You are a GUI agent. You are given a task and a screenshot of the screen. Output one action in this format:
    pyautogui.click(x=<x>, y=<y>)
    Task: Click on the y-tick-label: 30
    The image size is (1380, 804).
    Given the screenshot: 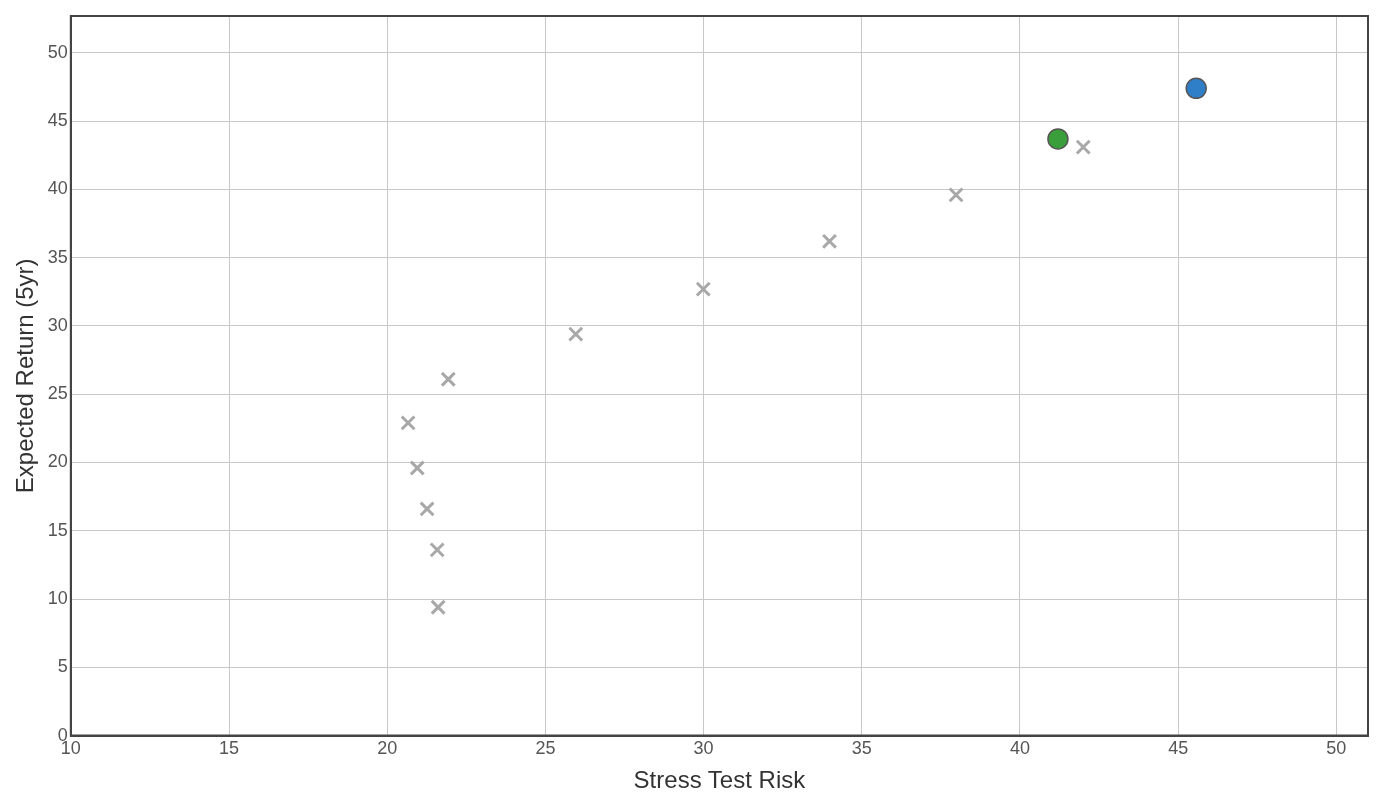 What is the action you would take?
    pyautogui.click(x=57, y=324)
    